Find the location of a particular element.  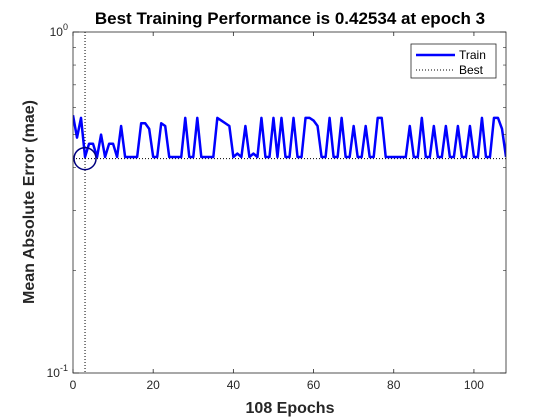

x-tick-label: 20 is located at coordinates (154, 385).